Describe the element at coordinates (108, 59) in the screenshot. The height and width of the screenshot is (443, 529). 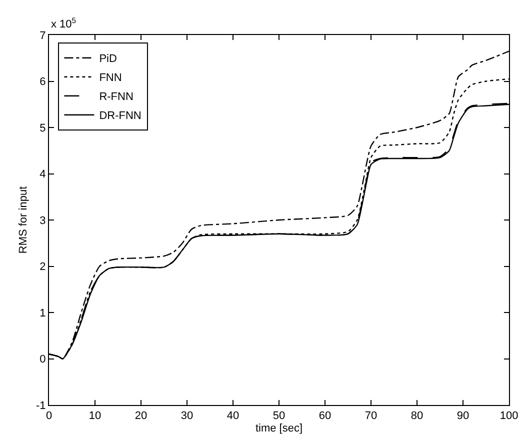
I see `legend-label: PiD` at that location.